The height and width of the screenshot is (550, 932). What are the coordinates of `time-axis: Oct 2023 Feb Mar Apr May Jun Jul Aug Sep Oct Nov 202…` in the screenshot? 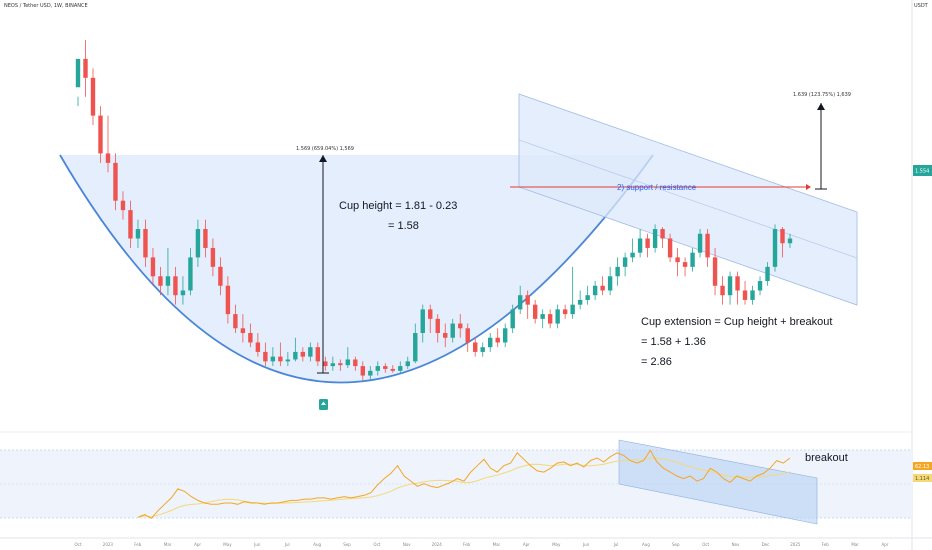 It's located at (482, 544).